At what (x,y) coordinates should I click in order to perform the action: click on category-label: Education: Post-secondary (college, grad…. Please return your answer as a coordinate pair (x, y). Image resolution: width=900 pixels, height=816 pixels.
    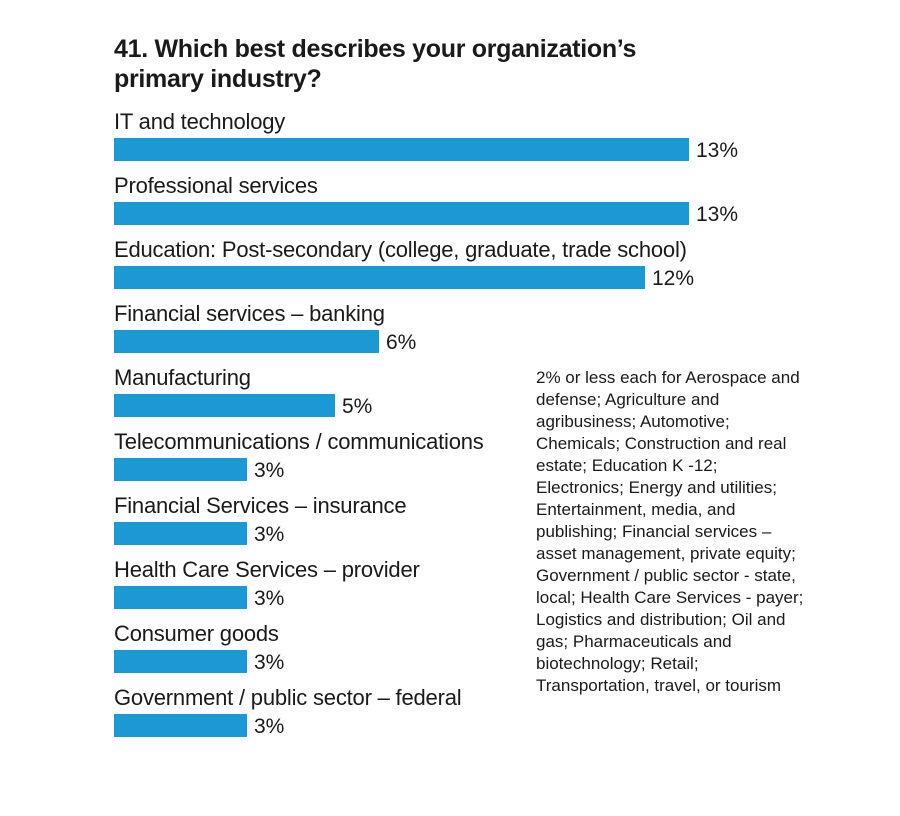
    Looking at the image, I should click on (400, 249).